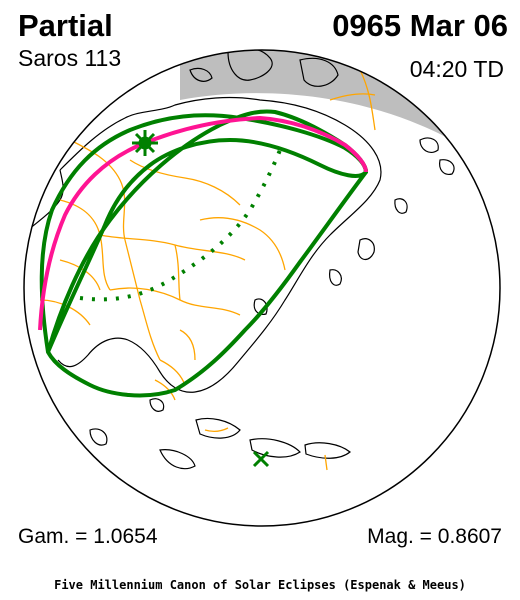  I want to click on eclipse-date-label: 0965 Mar 06, so click(420, 25).